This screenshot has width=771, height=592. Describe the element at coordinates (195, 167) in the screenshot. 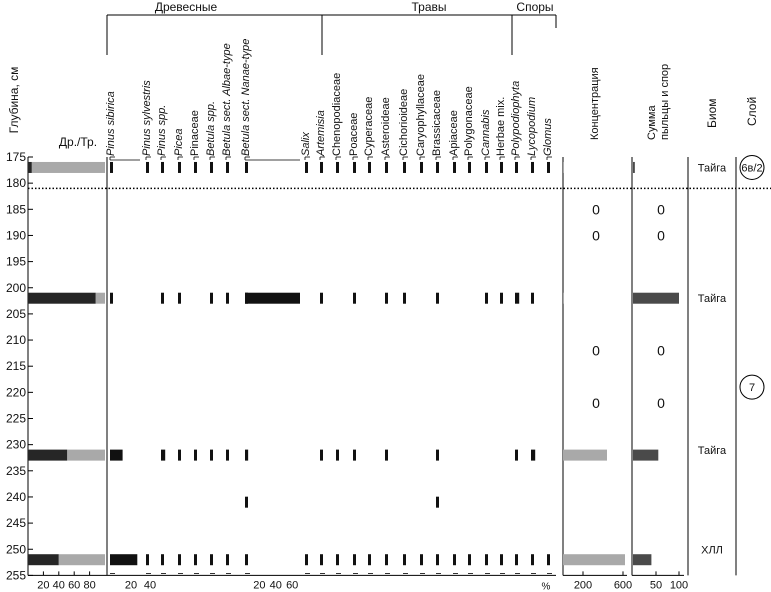

I see `taxon-bar-pinaceae` at that location.